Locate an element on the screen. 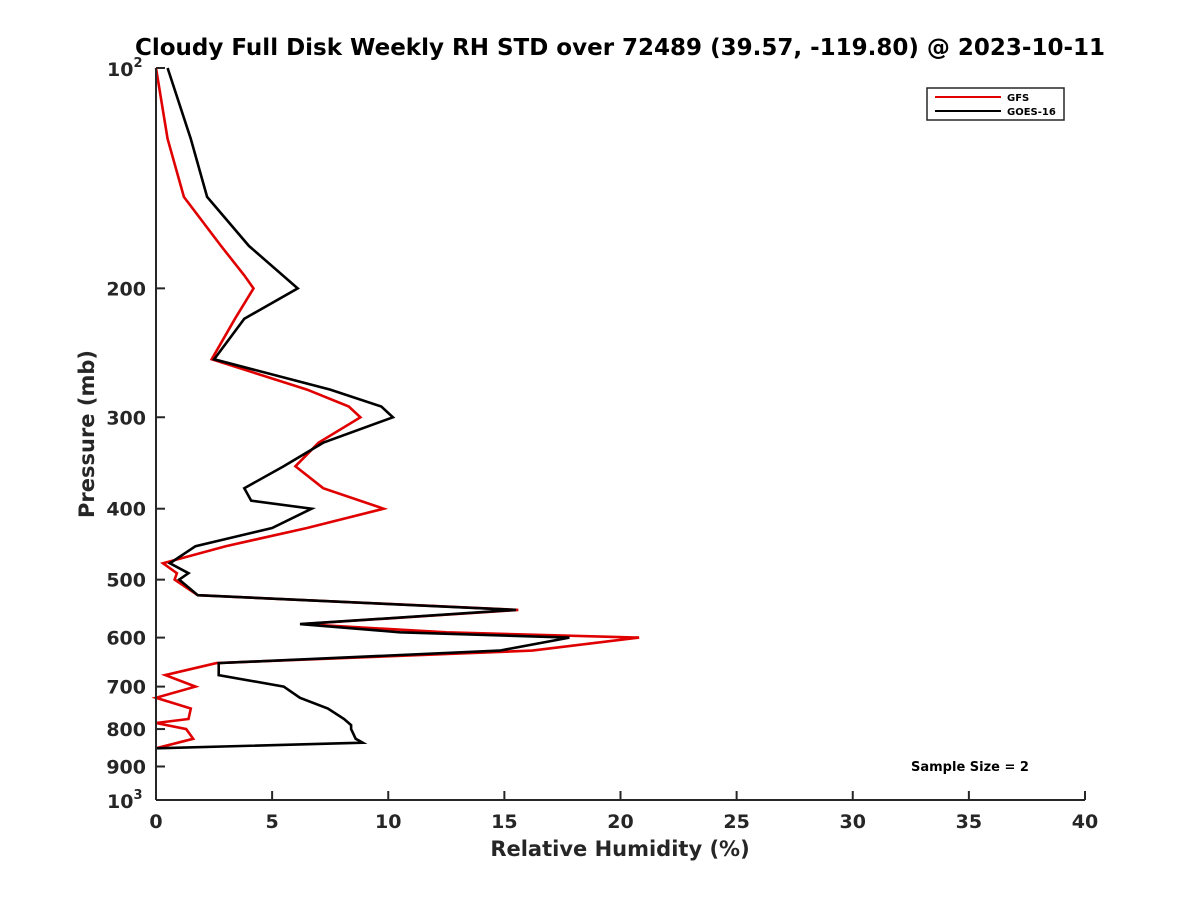 The height and width of the screenshot is (900, 1200). x-tick-label: 40 is located at coordinates (1085, 822).